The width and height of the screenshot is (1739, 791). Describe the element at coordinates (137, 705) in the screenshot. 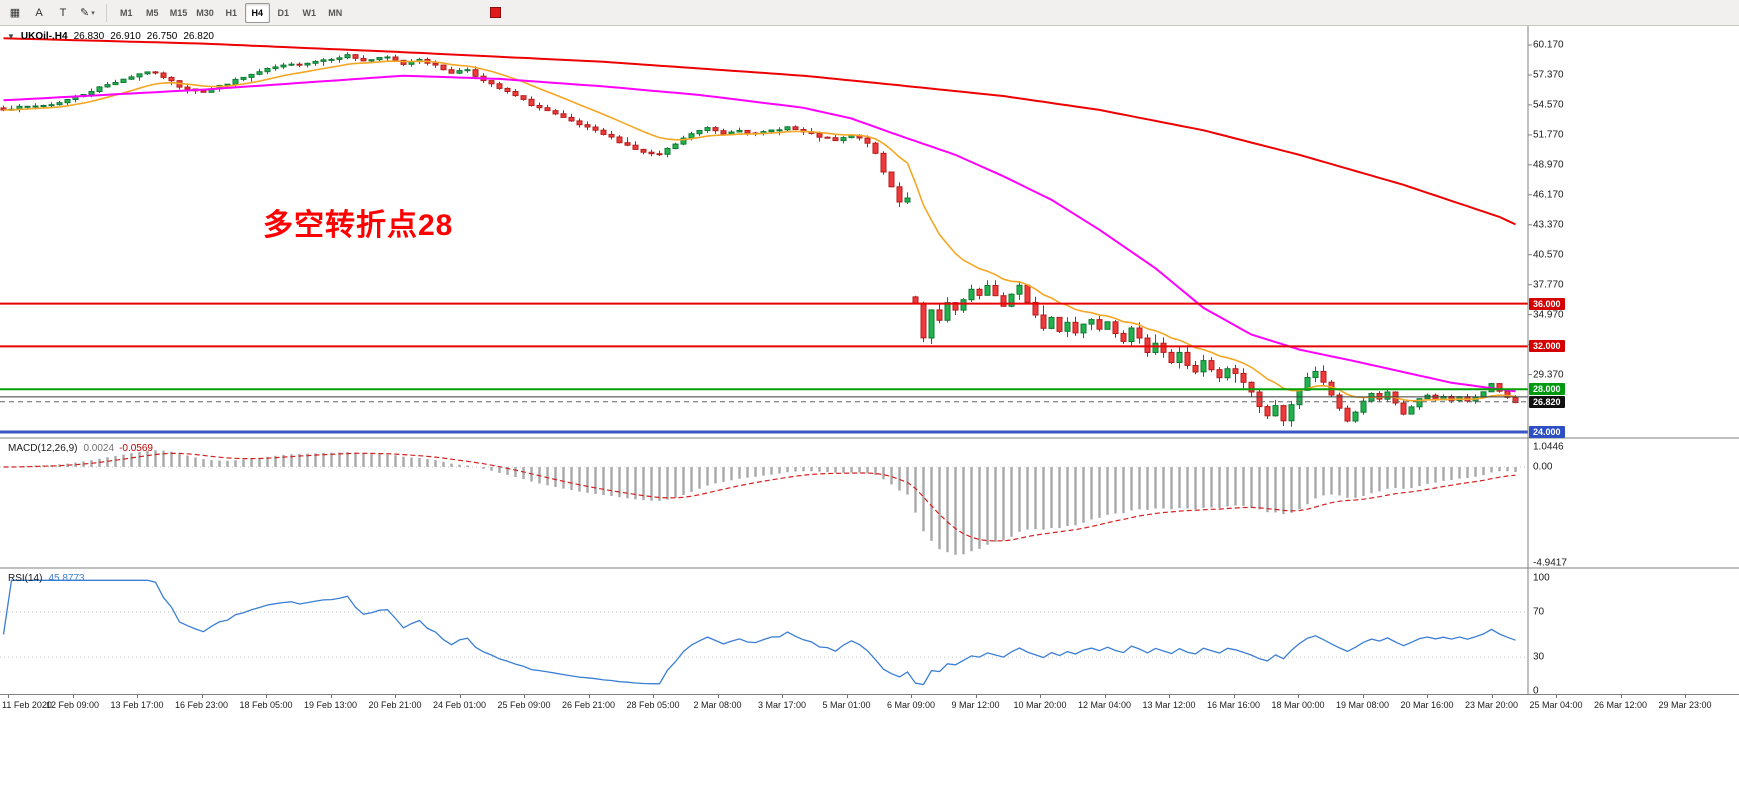

I see `time-axis-label: 13 Feb 17:00` at that location.